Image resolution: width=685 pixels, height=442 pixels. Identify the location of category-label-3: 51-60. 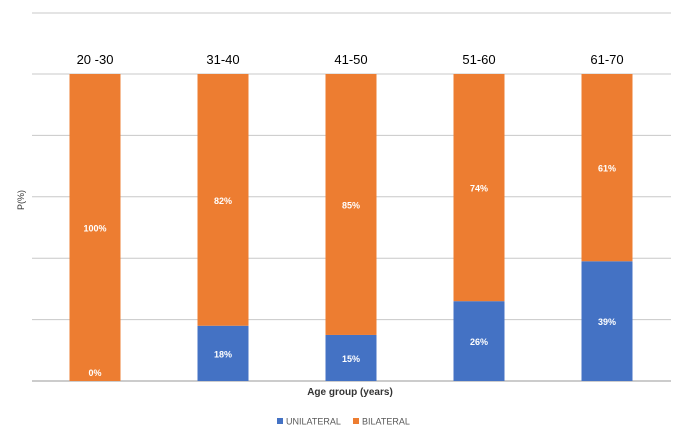
(478, 59).